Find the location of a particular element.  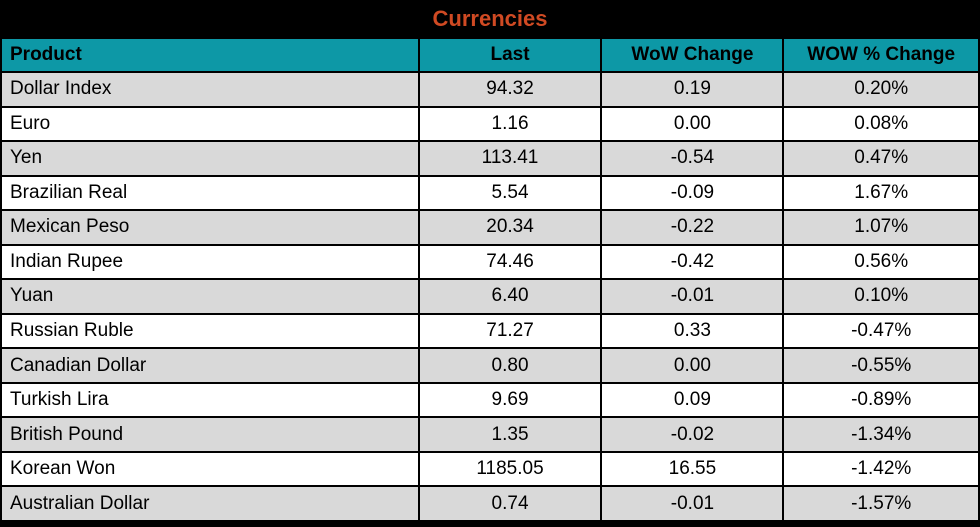

cell-wow_pct_change: 0.47% is located at coordinates (881, 158).